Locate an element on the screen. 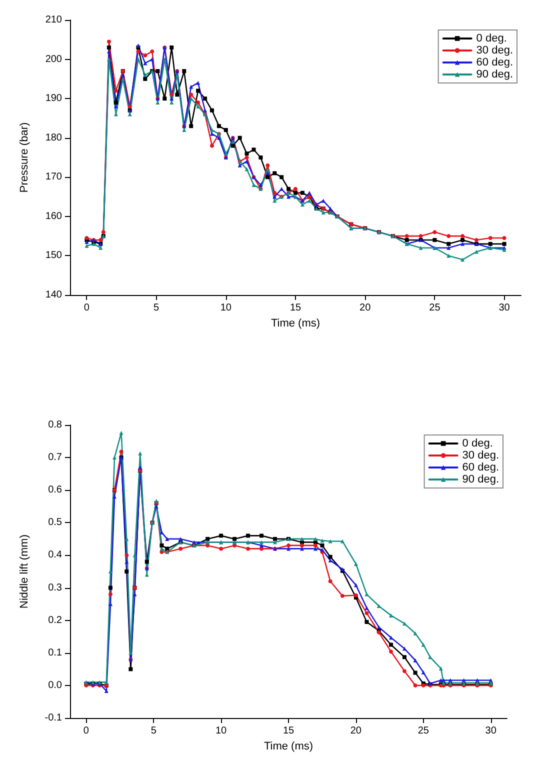  y-tick-label: 0.0 is located at coordinates (55, 685).